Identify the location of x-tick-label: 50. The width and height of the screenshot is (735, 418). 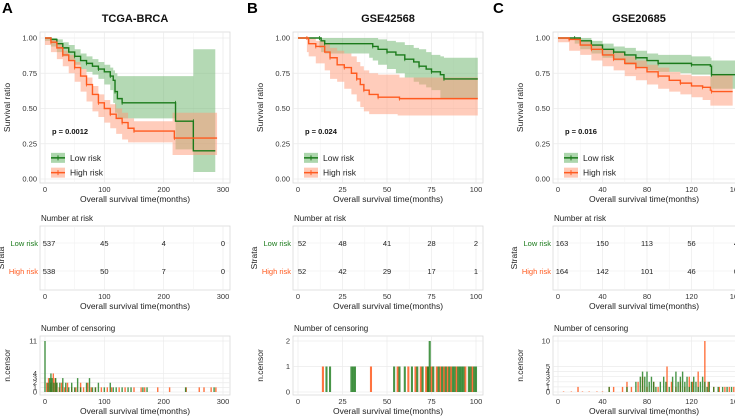
(387, 296).